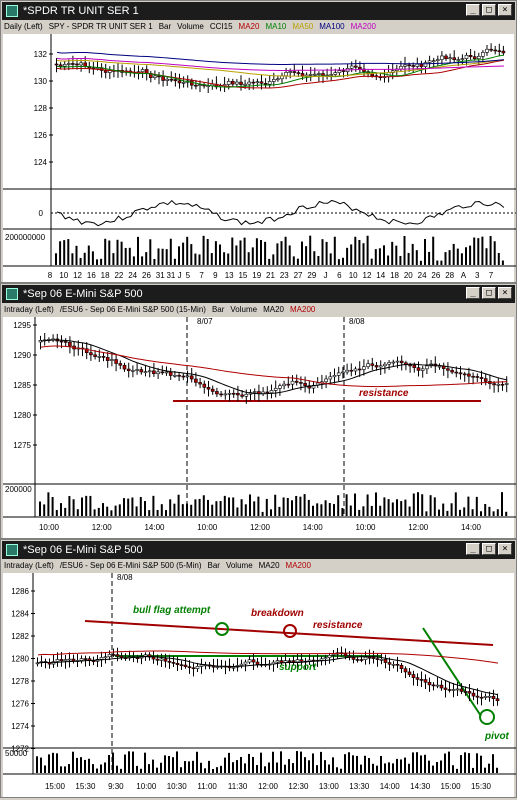 This screenshot has height=800, width=517. Describe the element at coordinates (363, 26) in the screenshot. I see `legend-item-ma200: MA200` at that location.